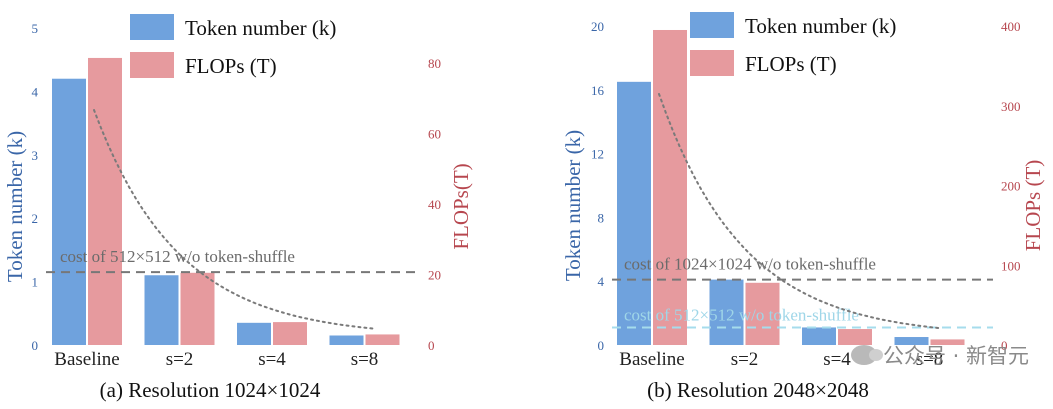 The height and width of the screenshot is (409, 1053). I want to click on watermark-text: 公众号 · 新智元, so click(955, 356).